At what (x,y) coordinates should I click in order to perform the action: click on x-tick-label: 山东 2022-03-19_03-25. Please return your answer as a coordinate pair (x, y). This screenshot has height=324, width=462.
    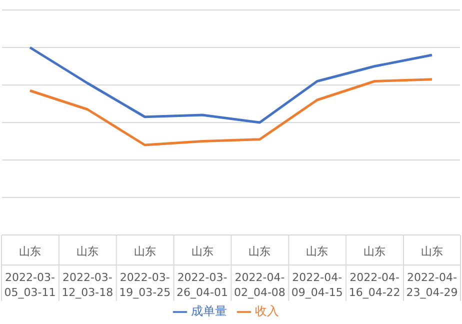
    Looking at the image, I should click on (145, 272).